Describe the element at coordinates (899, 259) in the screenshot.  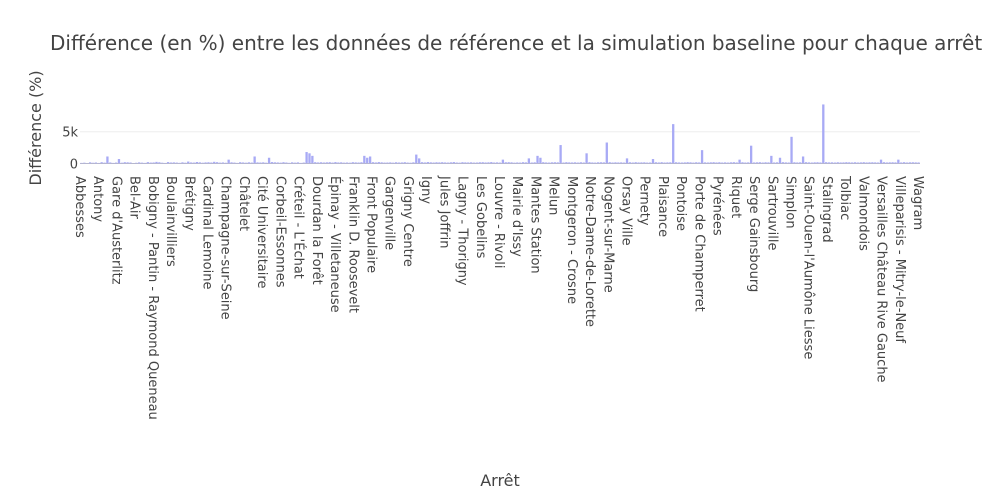
I see `x-tick-label: Villeparisis - Mitry-le-Neuf` at that location.